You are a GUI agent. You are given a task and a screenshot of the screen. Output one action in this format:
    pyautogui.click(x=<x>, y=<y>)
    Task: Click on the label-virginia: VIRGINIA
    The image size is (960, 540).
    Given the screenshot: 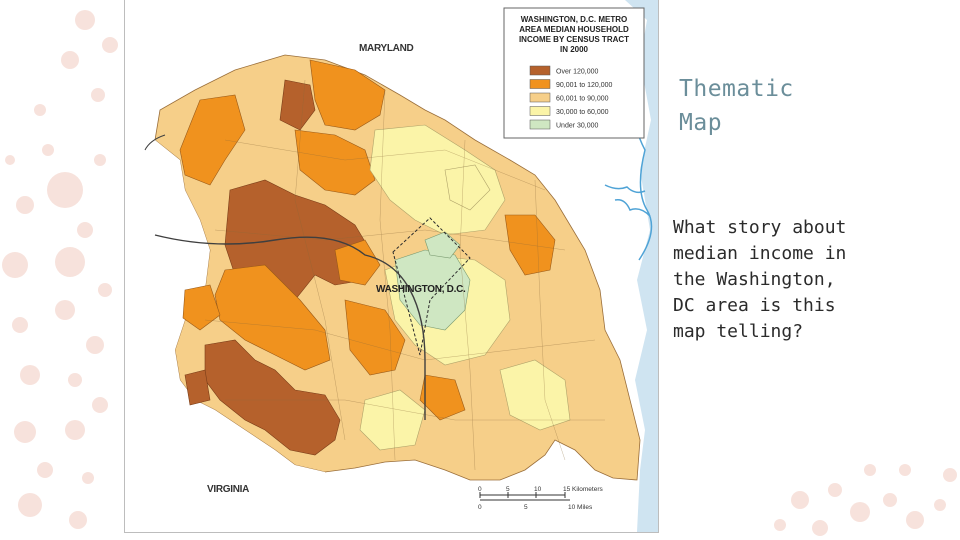 What is the action you would take?
    pyautogui.click(x=228, y=489)
    